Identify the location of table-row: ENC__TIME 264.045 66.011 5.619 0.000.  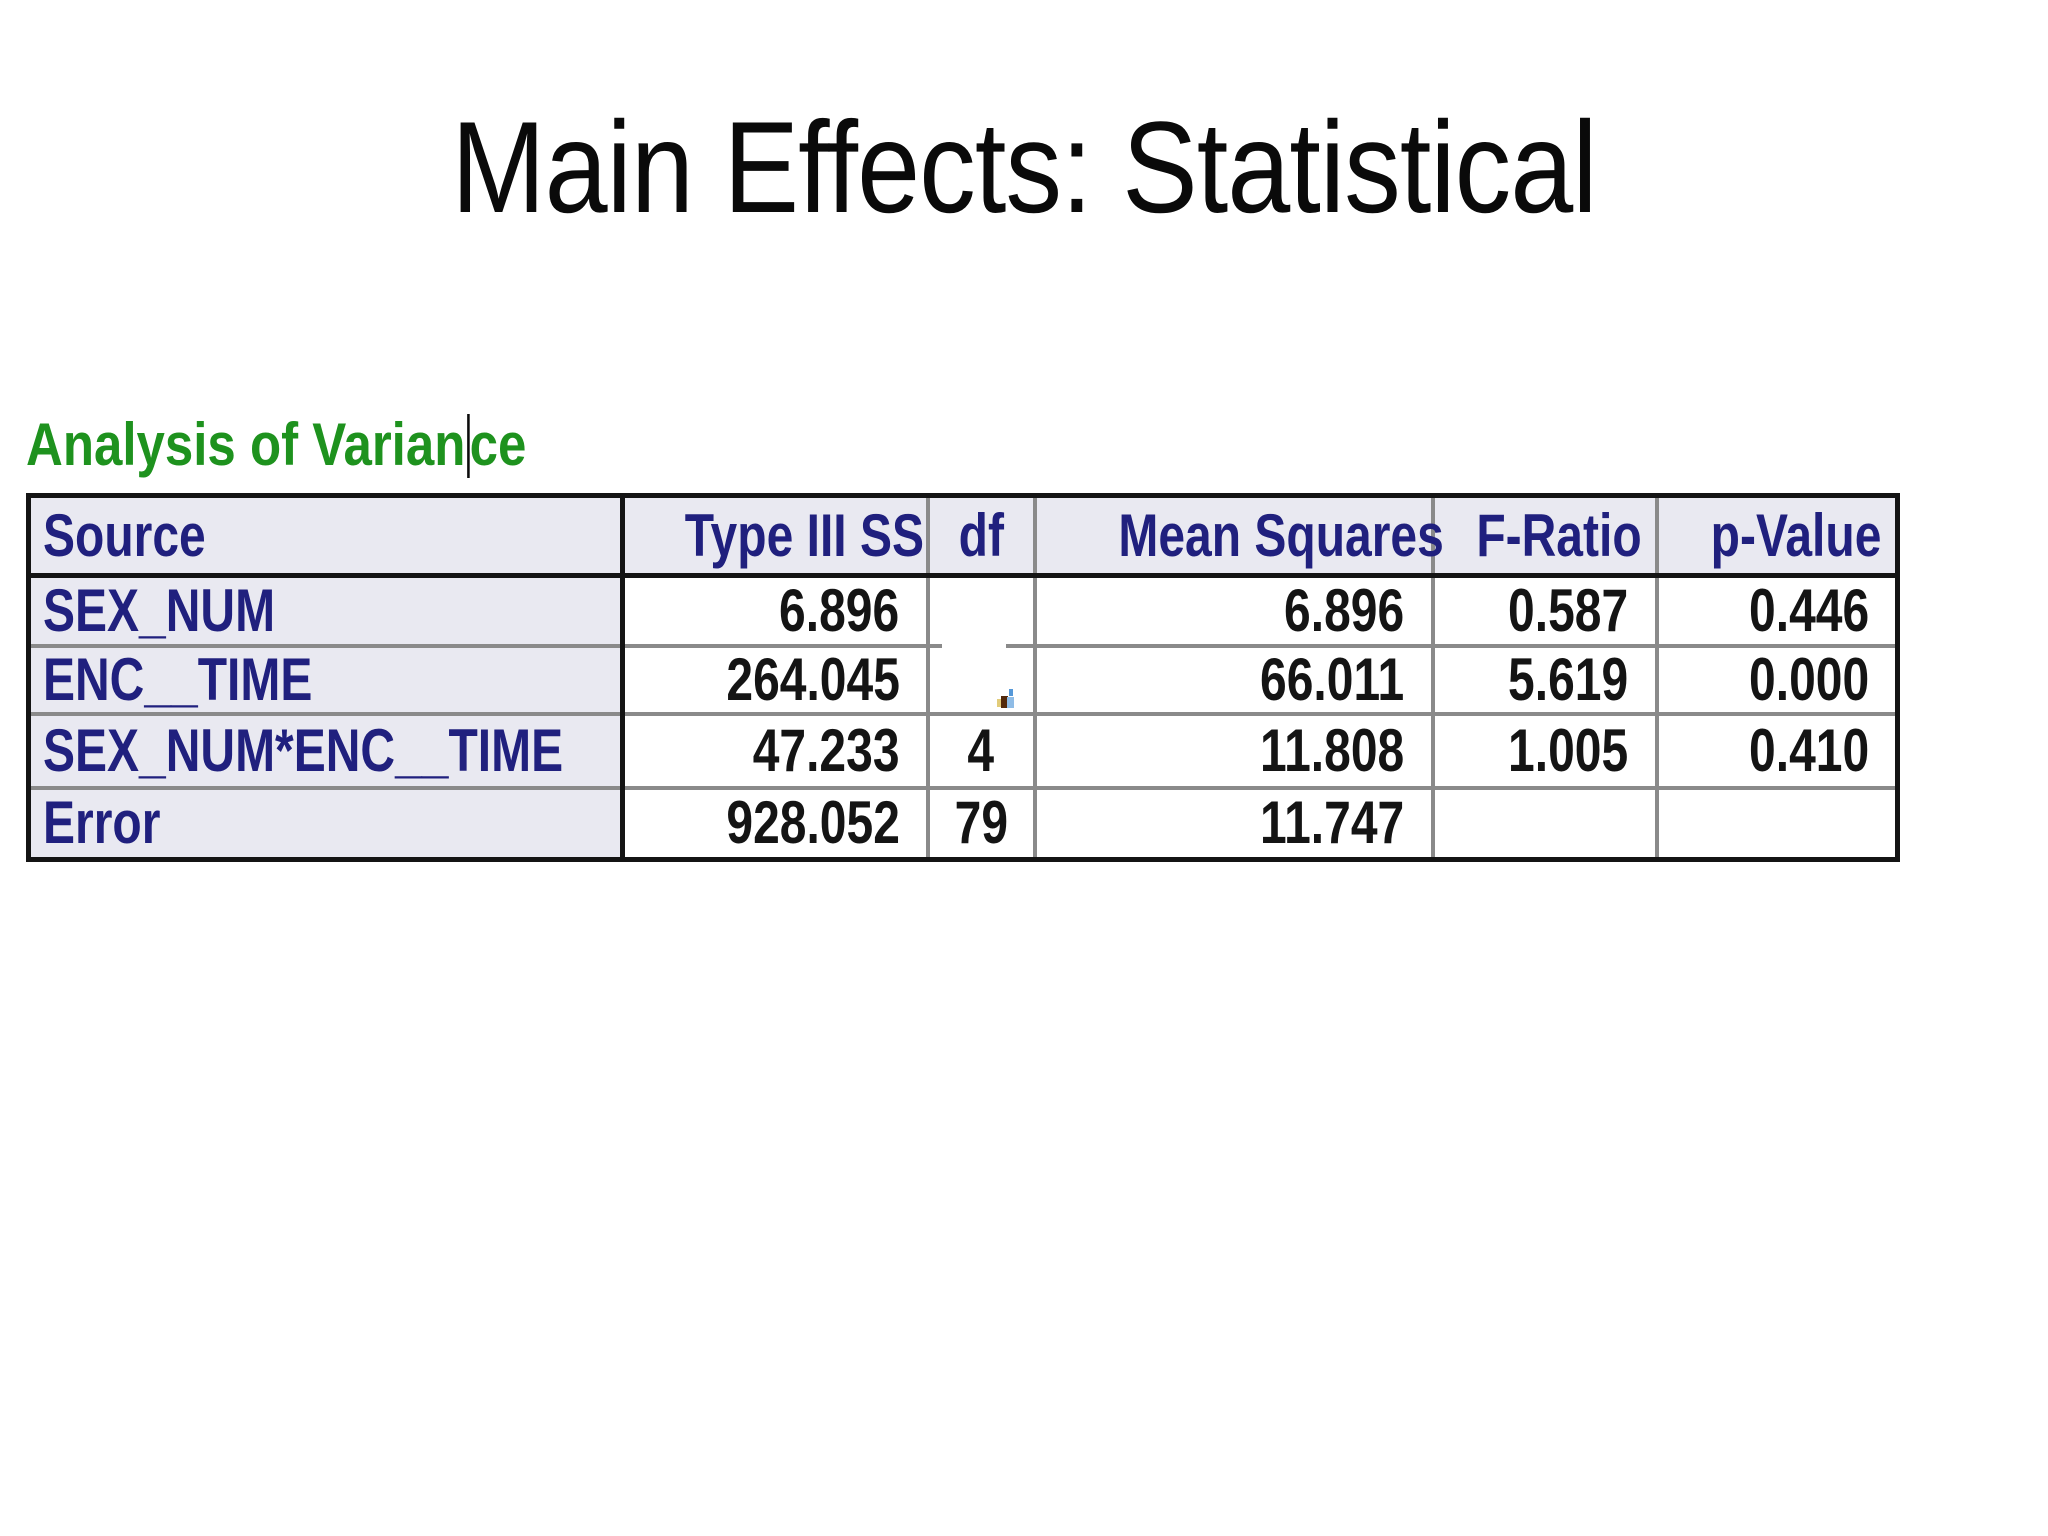
(963, 678).